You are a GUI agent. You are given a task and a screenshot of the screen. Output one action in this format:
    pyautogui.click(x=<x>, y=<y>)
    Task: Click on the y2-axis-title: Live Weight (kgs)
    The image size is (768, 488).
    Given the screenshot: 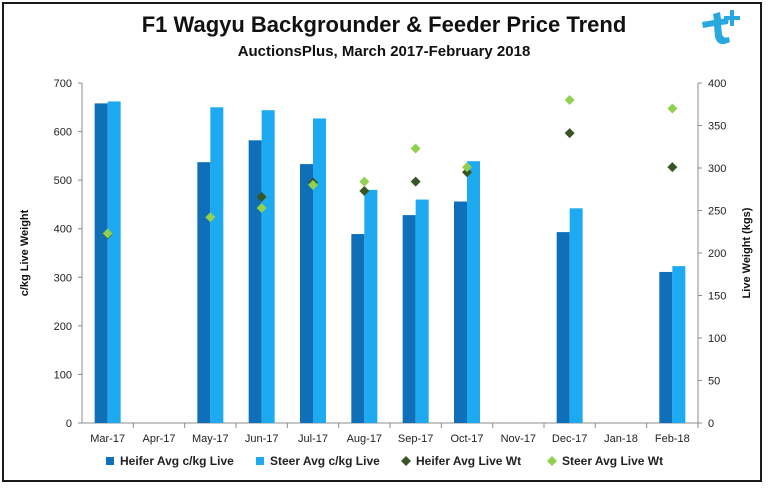 What is the action you would take?
    pyautogui.click(x=747, y=252)
    